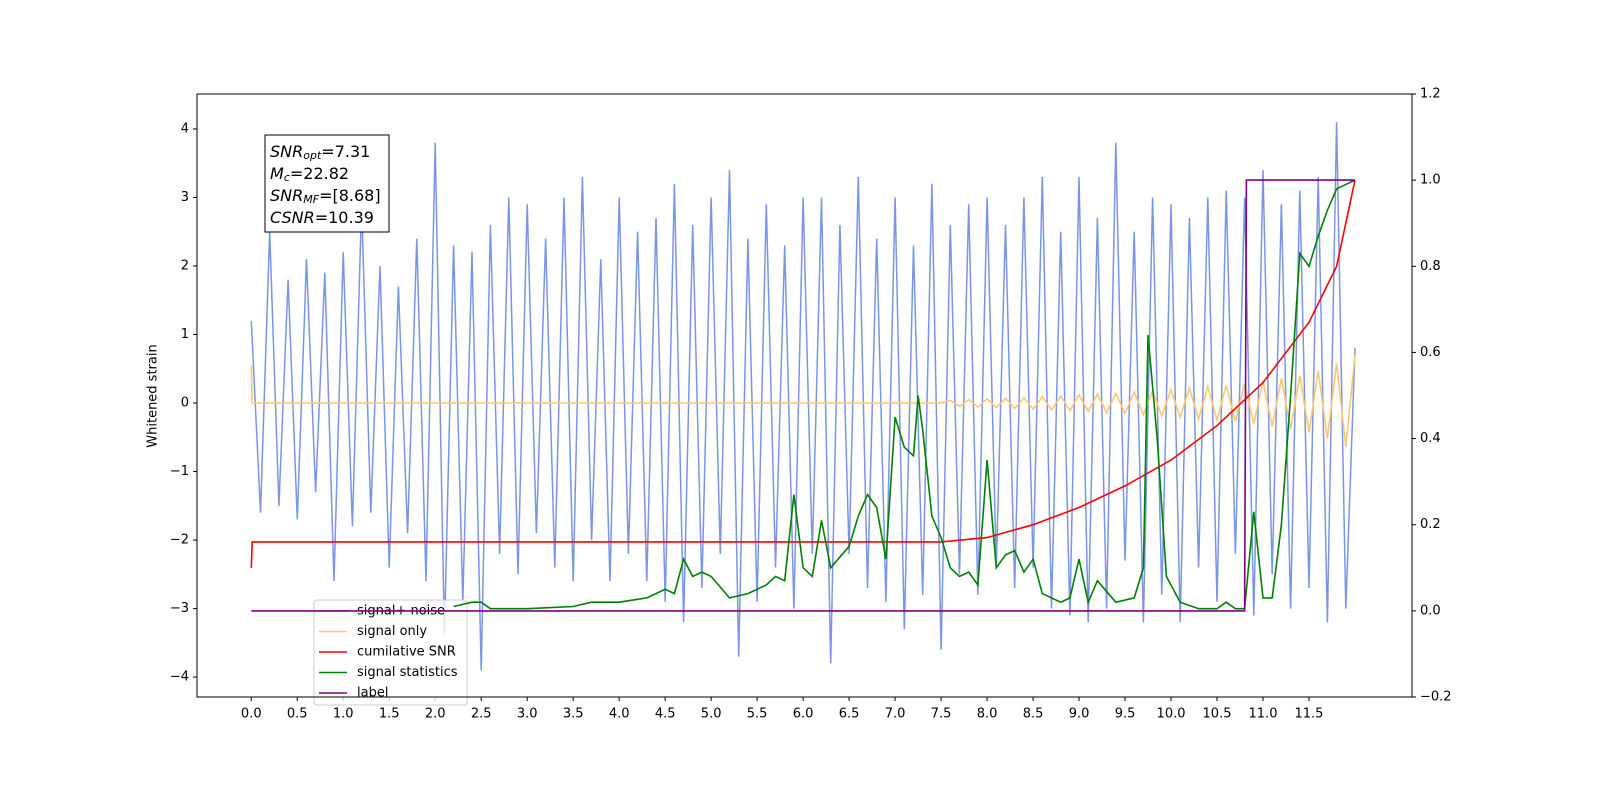 The width and height of the screenshot is (1600, 804). What do you see at coordinates (407, 672) in the screenshot?
I see `legend-label: signal statistics` at bounding box center [407, 672].